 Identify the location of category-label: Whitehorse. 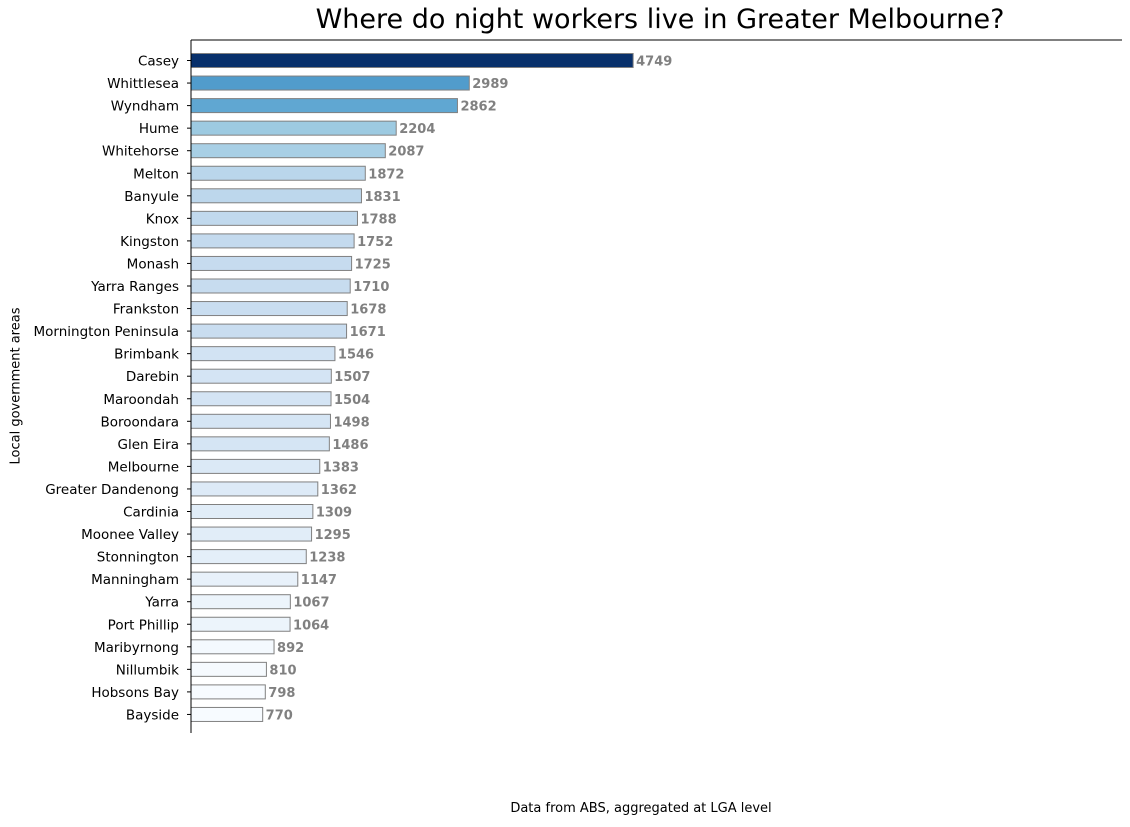
(140, 152).